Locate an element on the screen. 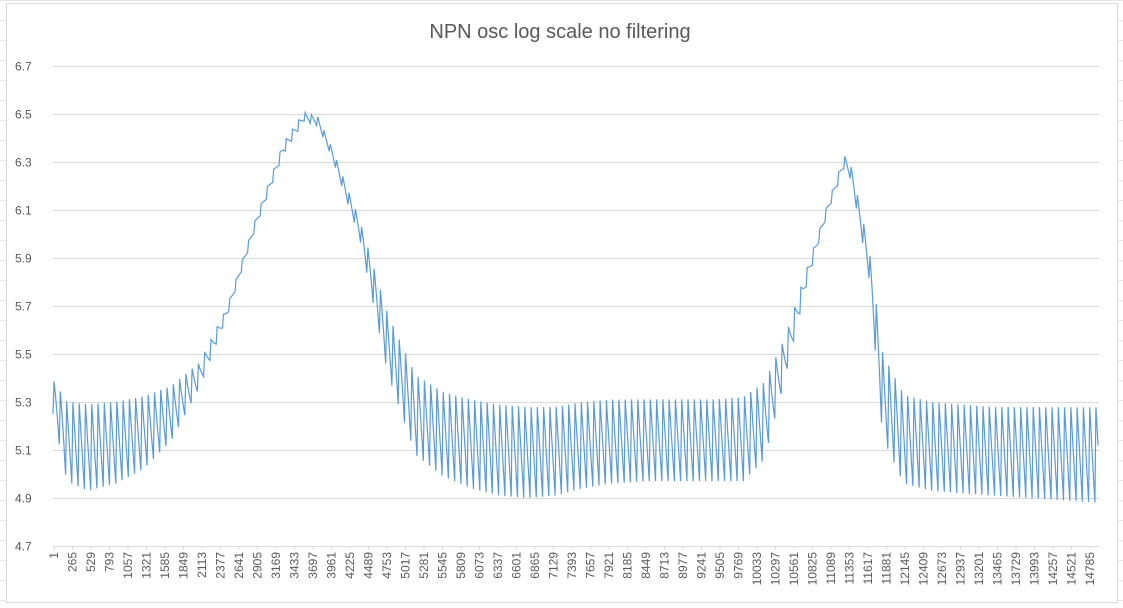 Image resolution: width=1123 pixels, height=608 pixels. x-tick-label: 13993 is located at coordinates (1035, 569).